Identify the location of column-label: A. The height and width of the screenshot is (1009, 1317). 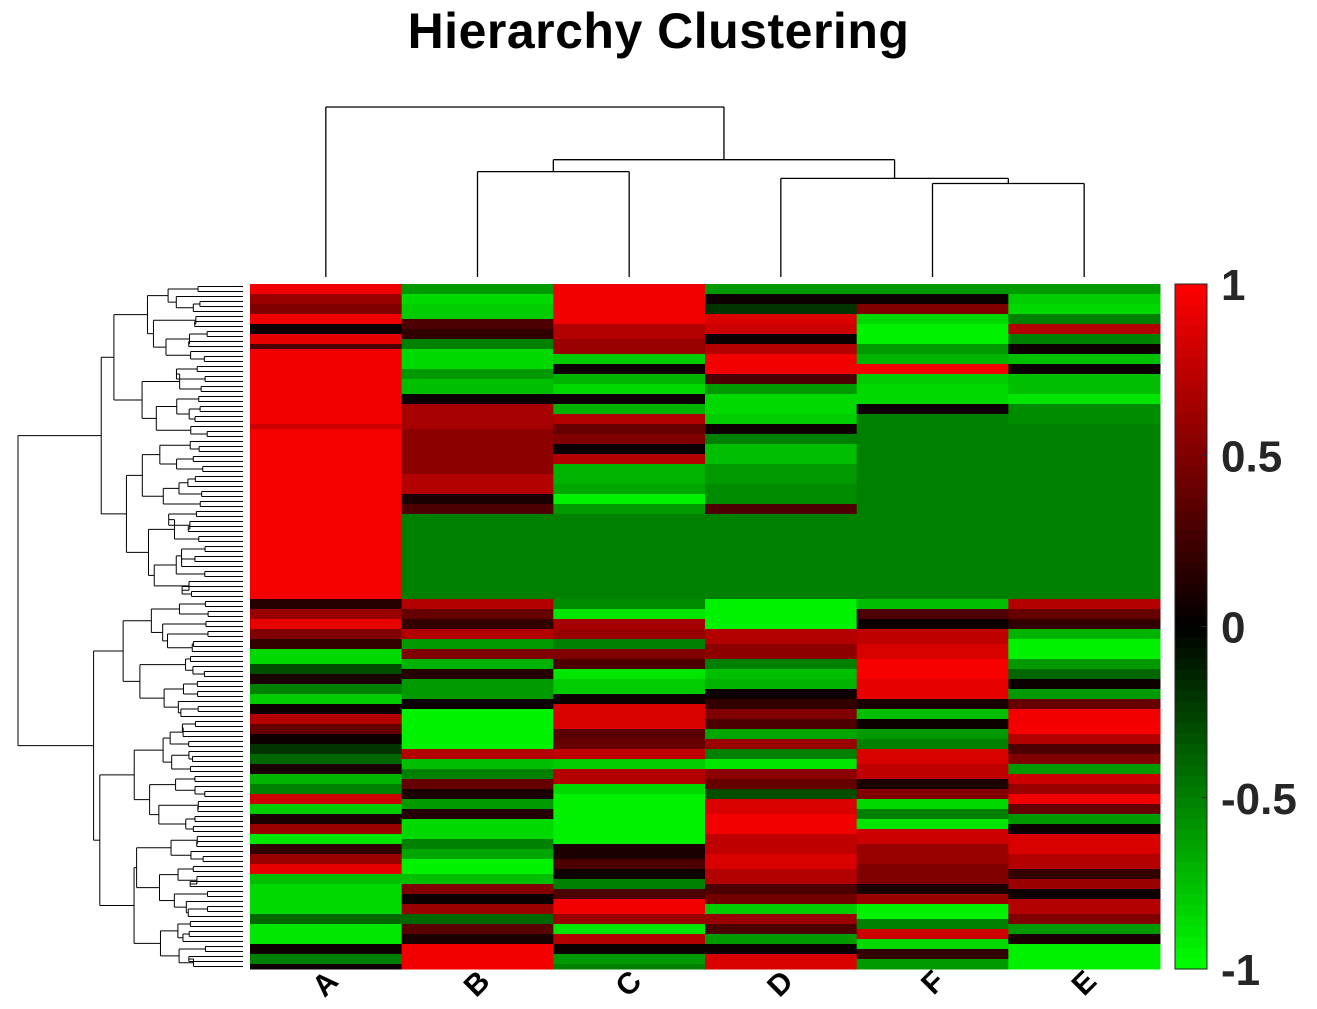
(325, 984).